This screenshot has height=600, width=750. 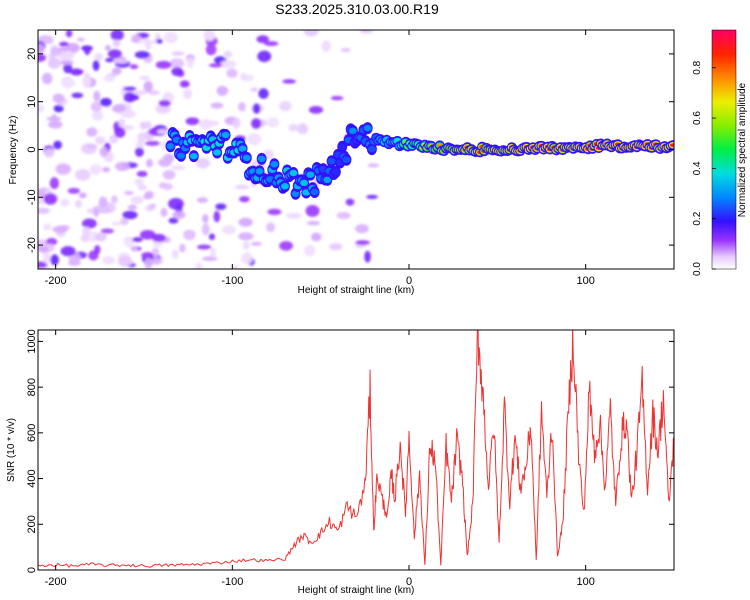 What do you see at coordinates (32, 570) in the screenshot?
I see `snr-y-tick-label: 0` at bounding box center [32, 570].